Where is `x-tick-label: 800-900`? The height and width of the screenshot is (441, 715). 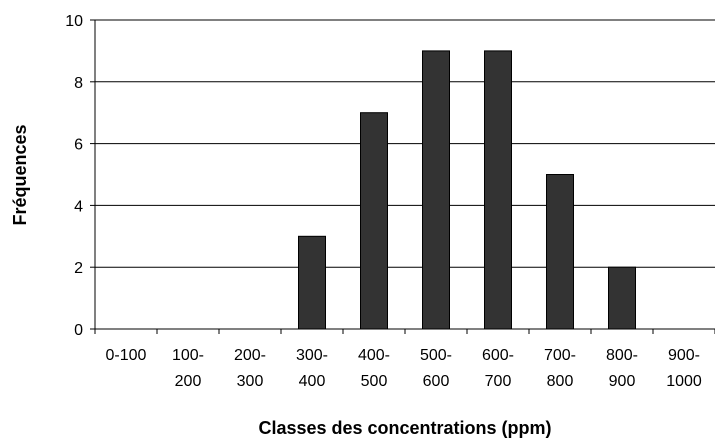 x-tick-label: 800-900 is located at coordinates (622, 368).